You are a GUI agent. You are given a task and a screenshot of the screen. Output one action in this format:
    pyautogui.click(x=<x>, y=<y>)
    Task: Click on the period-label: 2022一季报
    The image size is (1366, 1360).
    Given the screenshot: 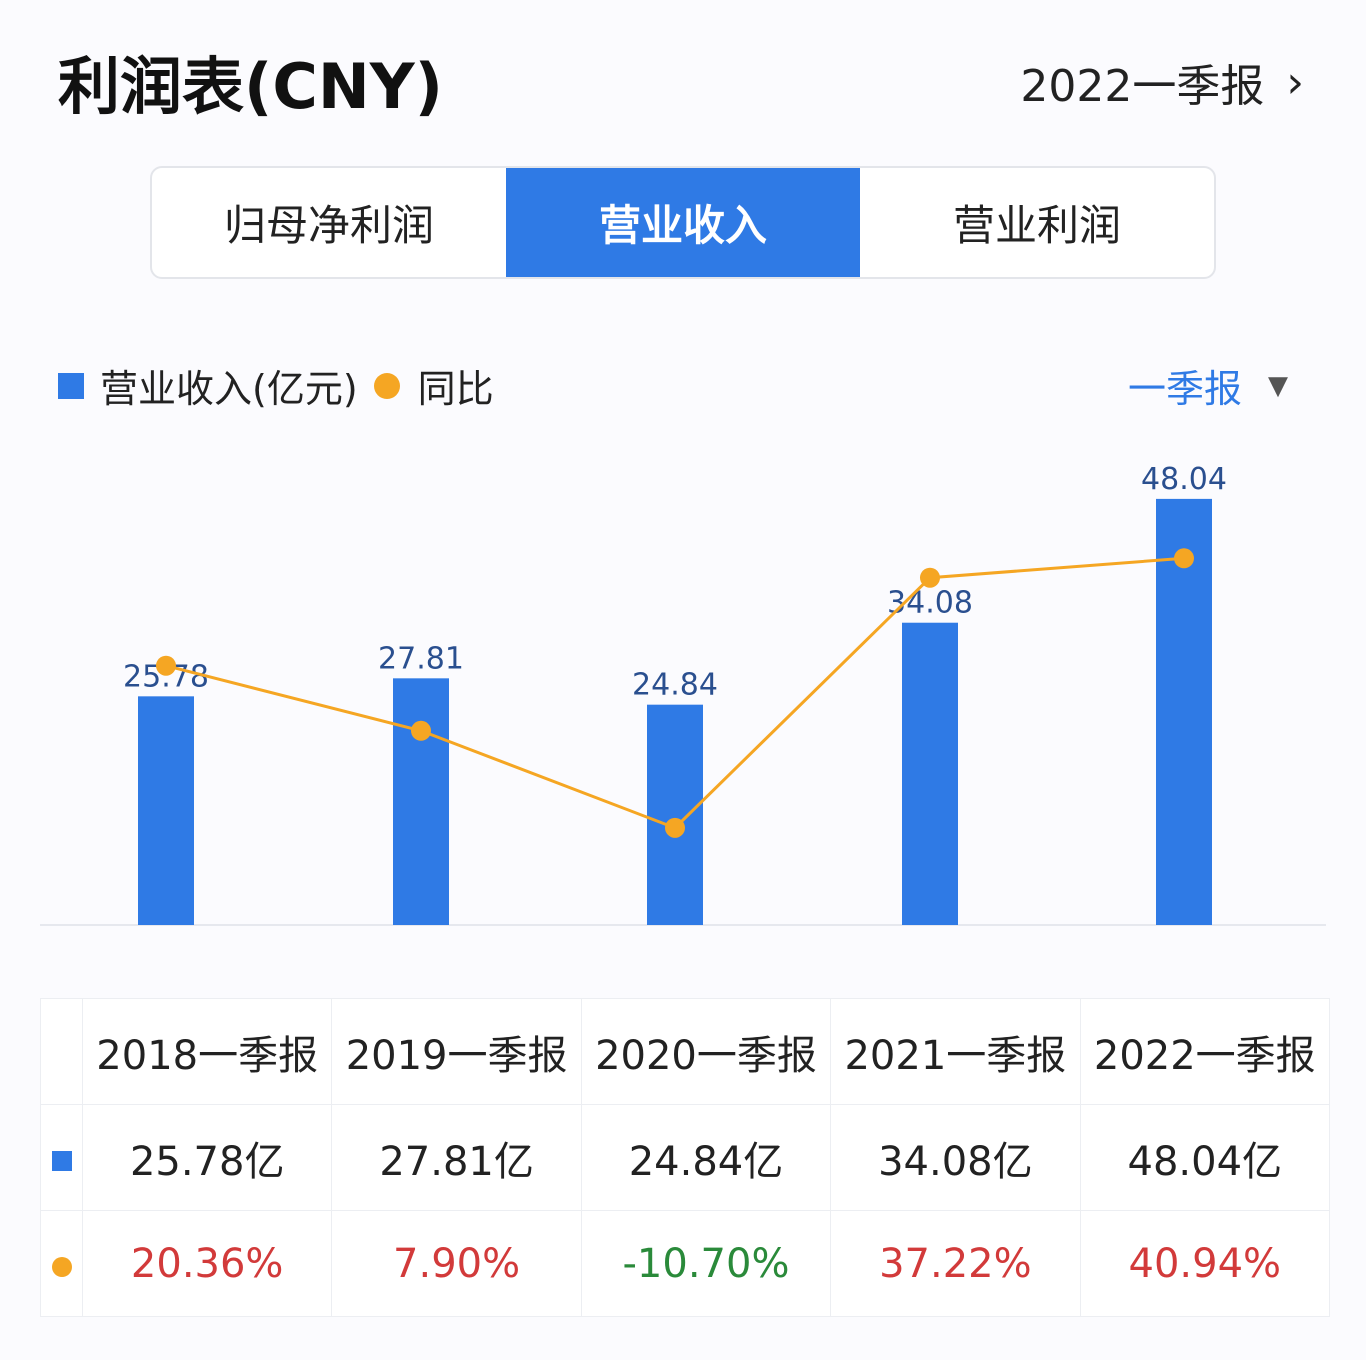 What is the action you would take?
    pyautogui.click(x=1142, y=86)
    